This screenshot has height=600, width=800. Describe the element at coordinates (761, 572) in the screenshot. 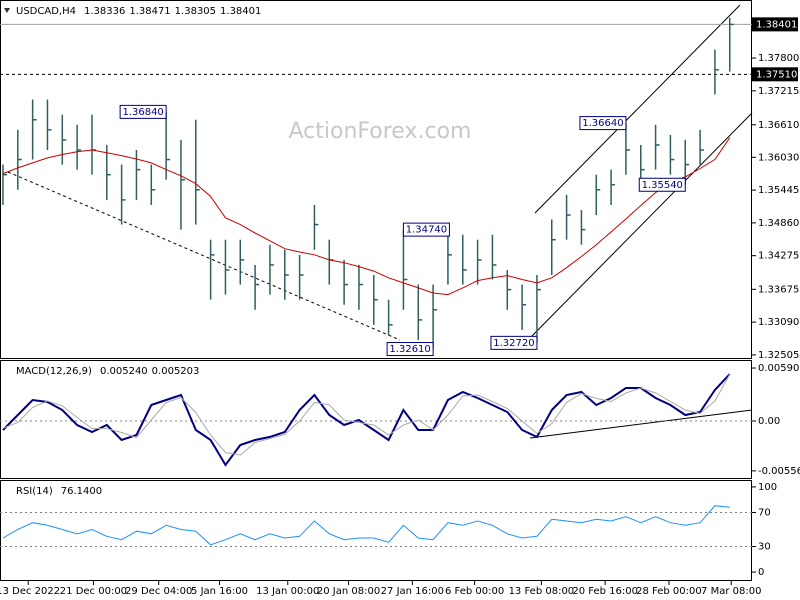

I see `y-tick-label: 0` at that location.